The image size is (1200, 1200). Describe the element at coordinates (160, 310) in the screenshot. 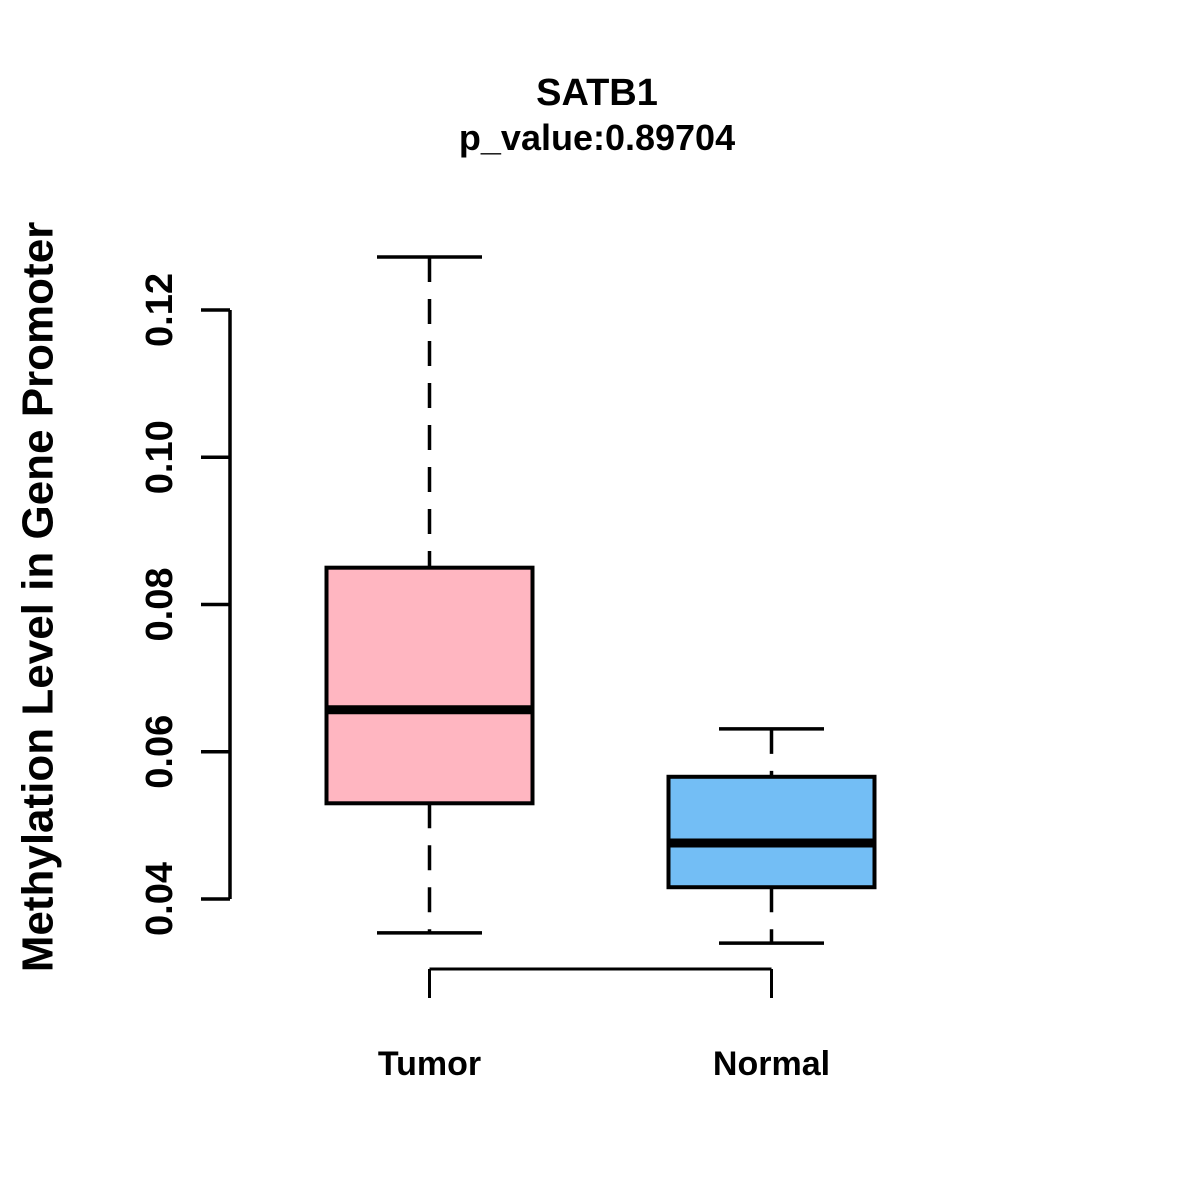

I see `y-axis-tick-label: 0.12` at that location.